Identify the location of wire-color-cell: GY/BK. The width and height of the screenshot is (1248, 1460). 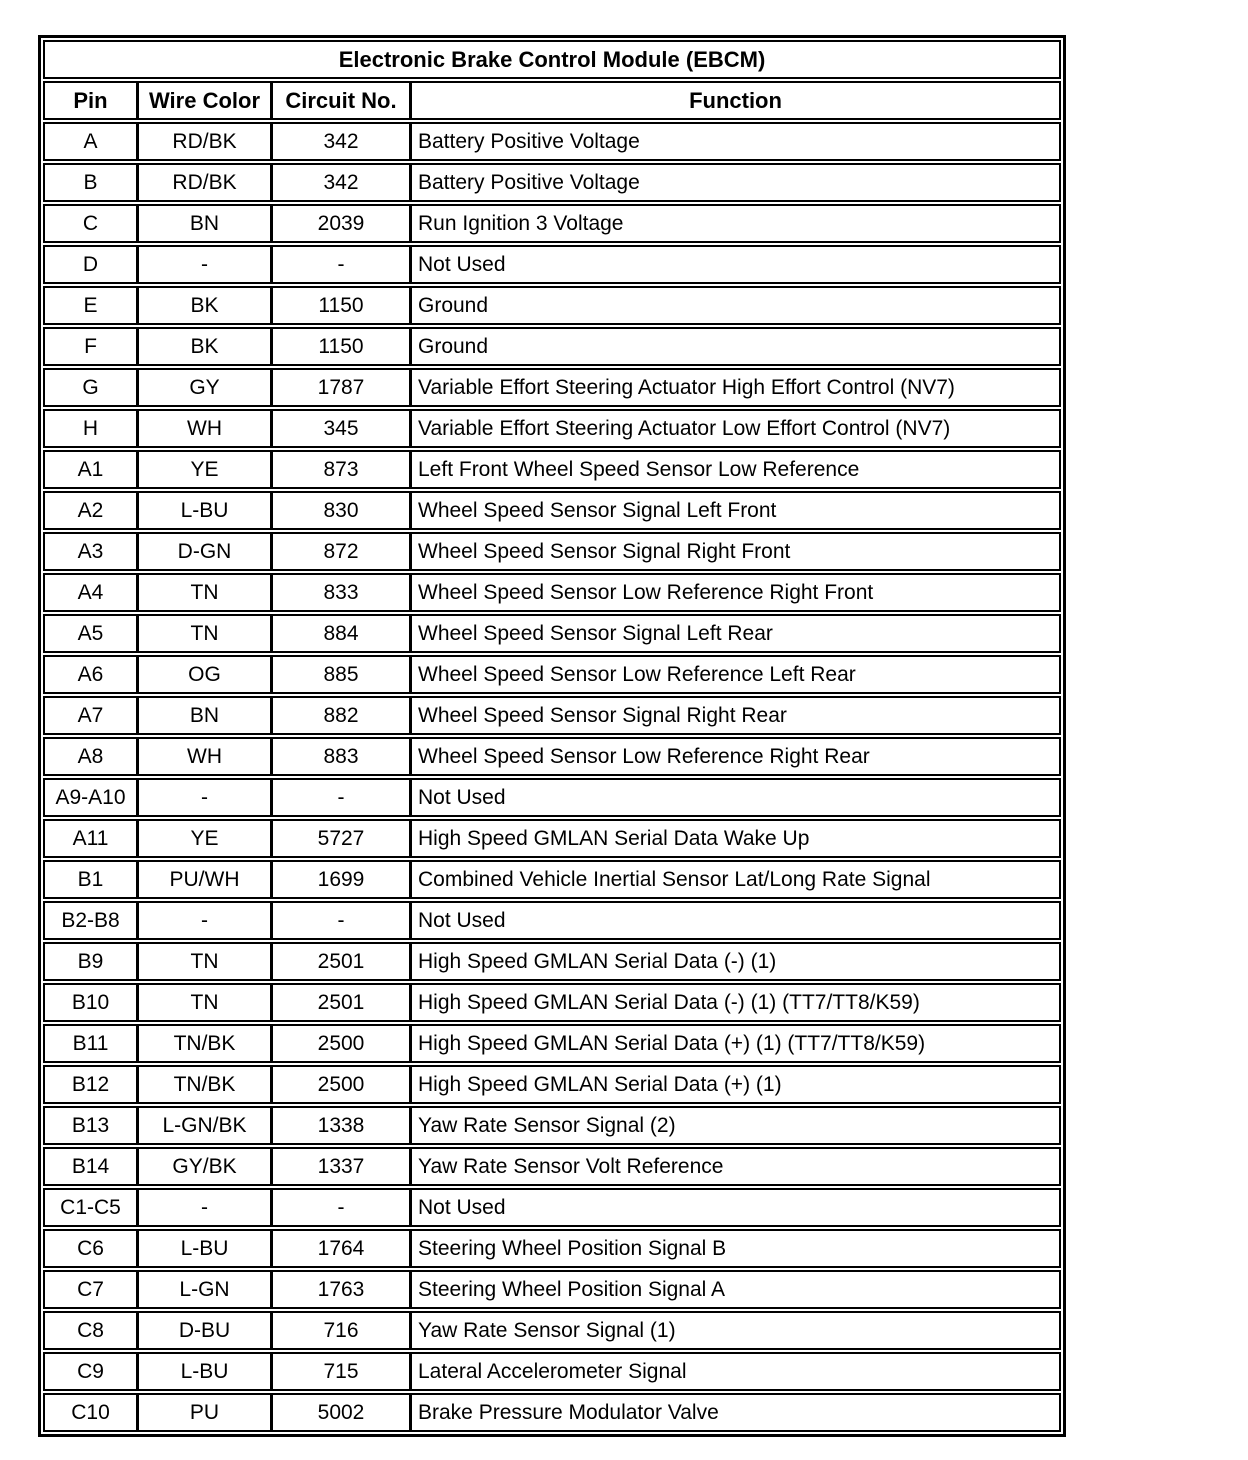
(203, 1166).